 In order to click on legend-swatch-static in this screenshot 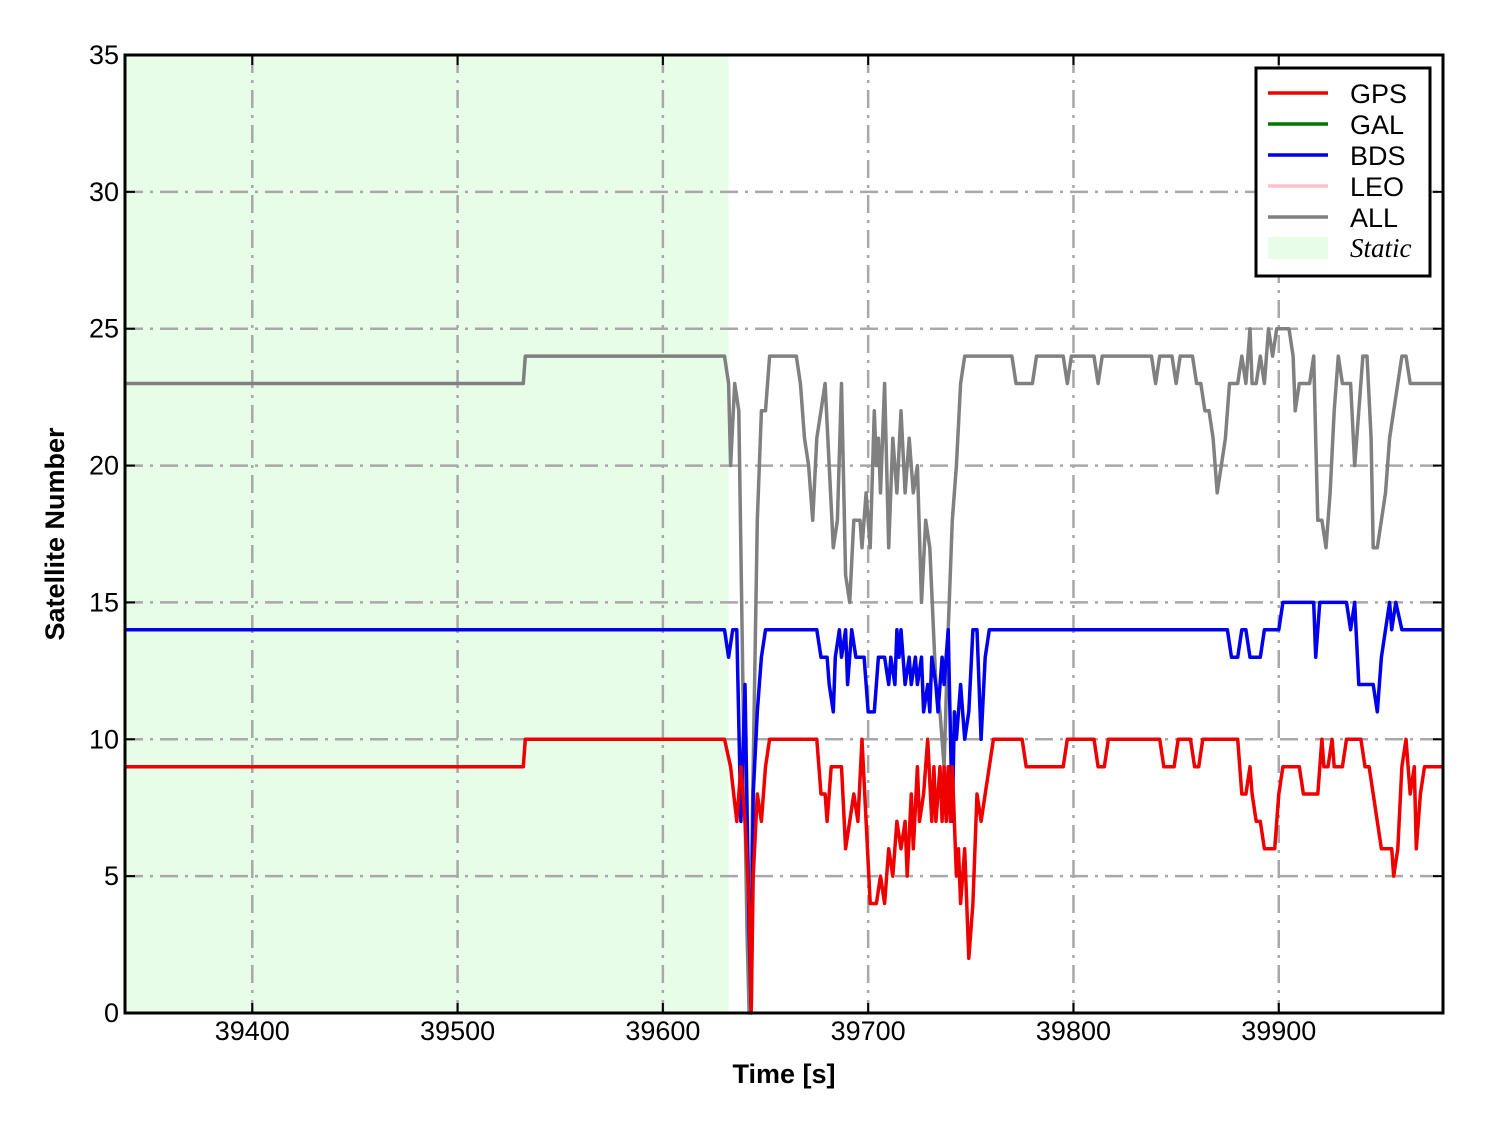, I will do `click(1298, 248)`.